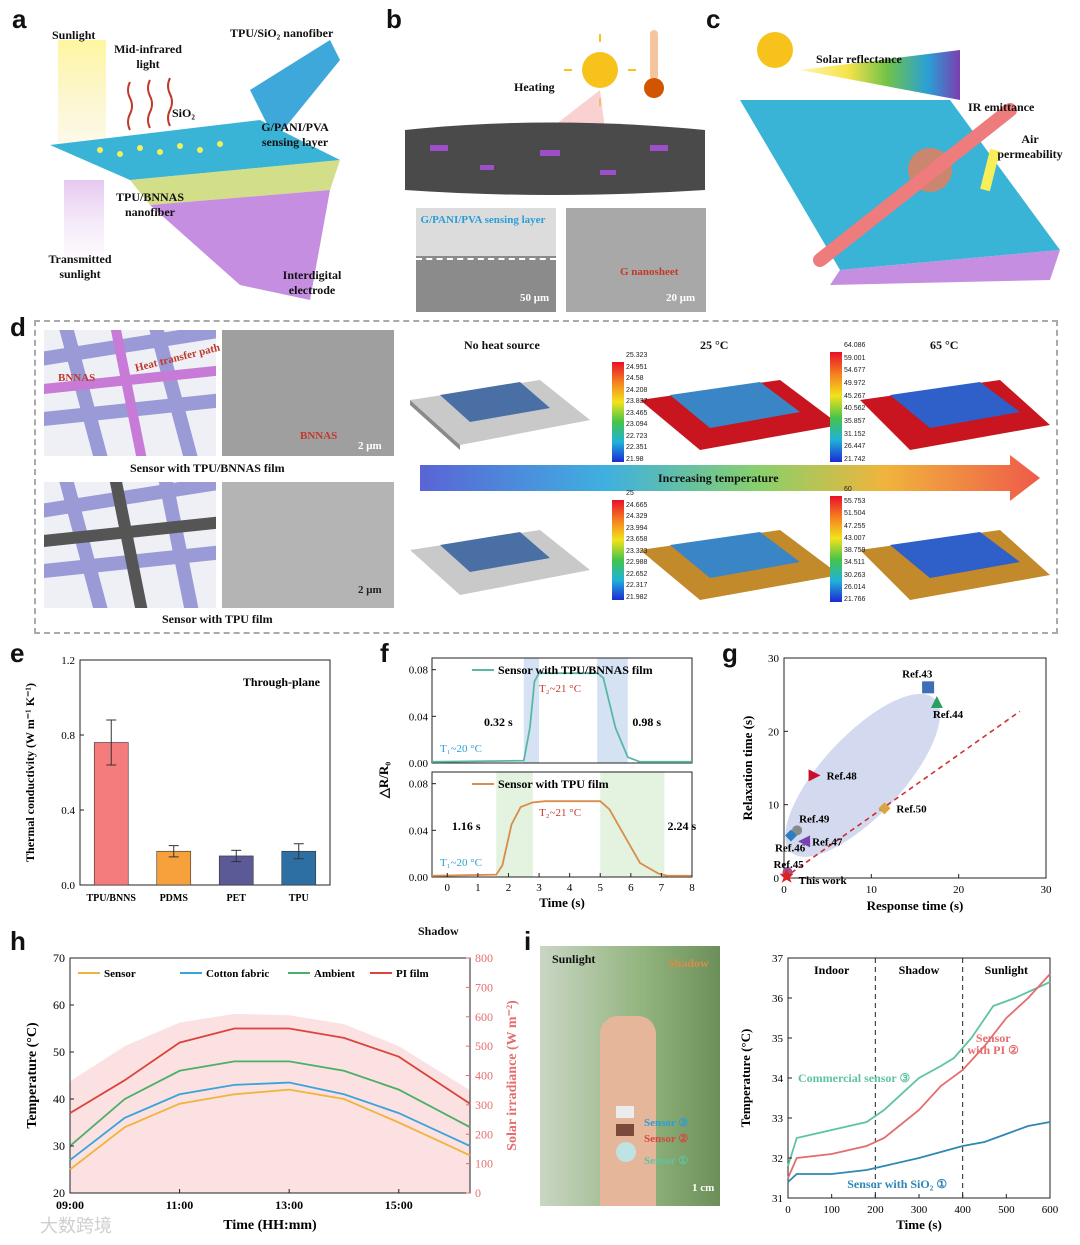 This screenshot has height=1245, width=1080. What do you see at coordinates (637, 563) in the screenshot?
I see `colorbar-tick-label: 22.988` at bounding box center [637, 563].